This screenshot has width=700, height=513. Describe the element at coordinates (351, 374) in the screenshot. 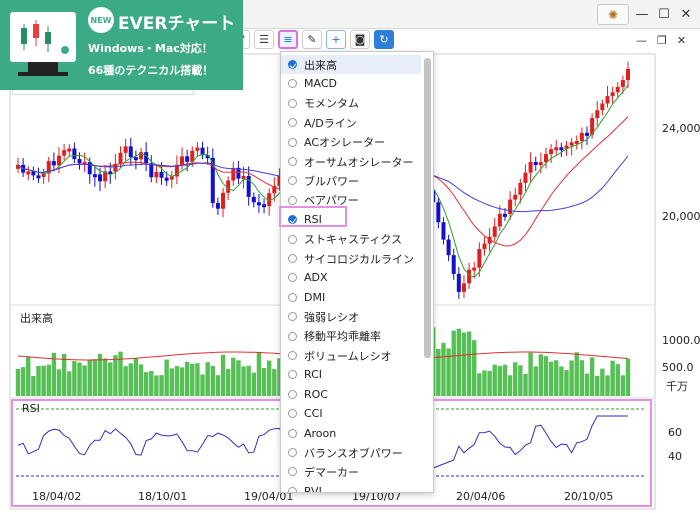

I see `indicator-menu-item: RCI` at that location.